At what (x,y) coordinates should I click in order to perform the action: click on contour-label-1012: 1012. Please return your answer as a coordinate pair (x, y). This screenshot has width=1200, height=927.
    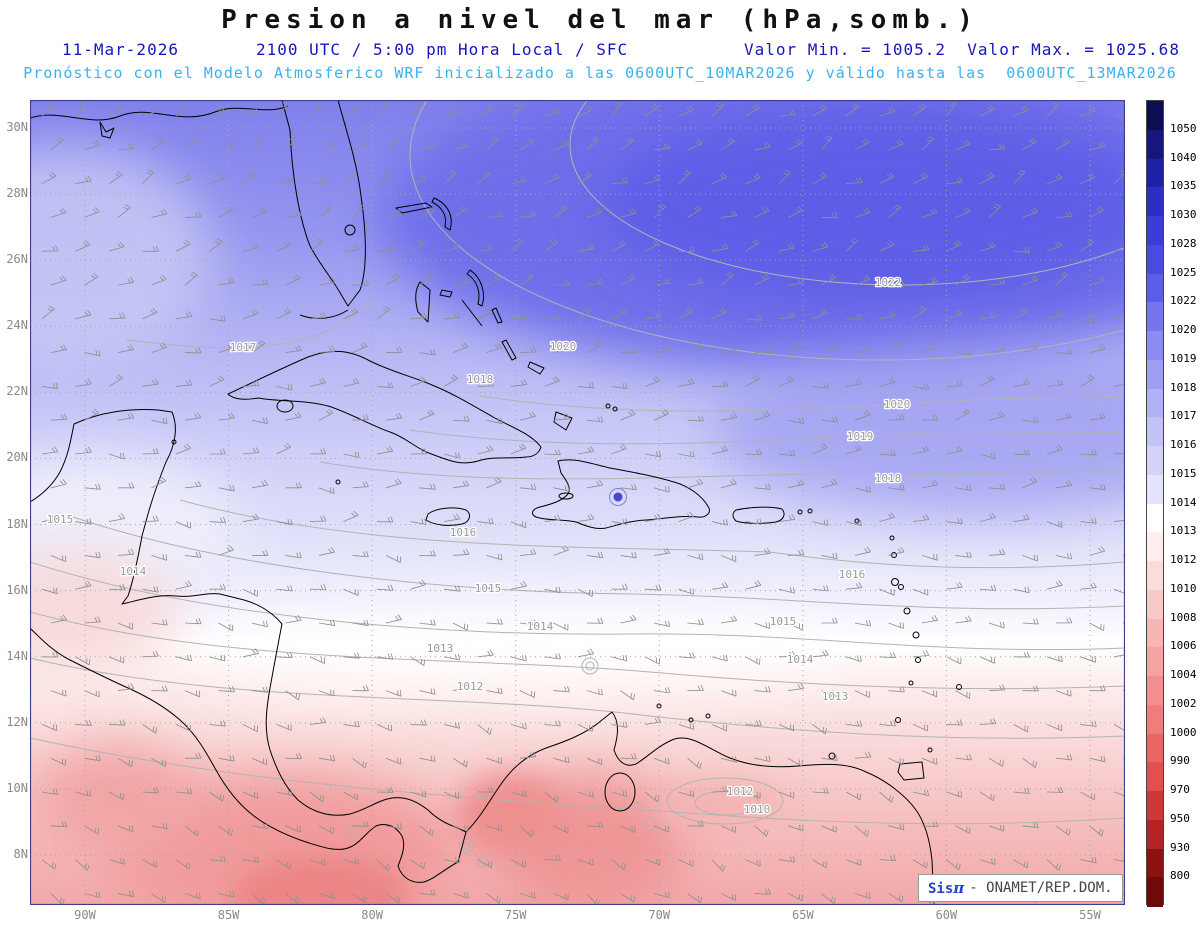
    Looking at the image, I should click on (470, 686).